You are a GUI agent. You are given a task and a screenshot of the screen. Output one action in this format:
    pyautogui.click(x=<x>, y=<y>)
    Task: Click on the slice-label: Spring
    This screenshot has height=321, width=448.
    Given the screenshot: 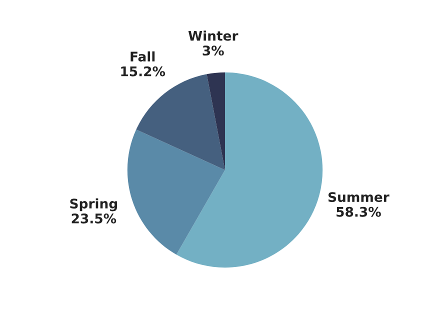 What is the action you would take?
    pyautogui.click(x=93, y=205)
    